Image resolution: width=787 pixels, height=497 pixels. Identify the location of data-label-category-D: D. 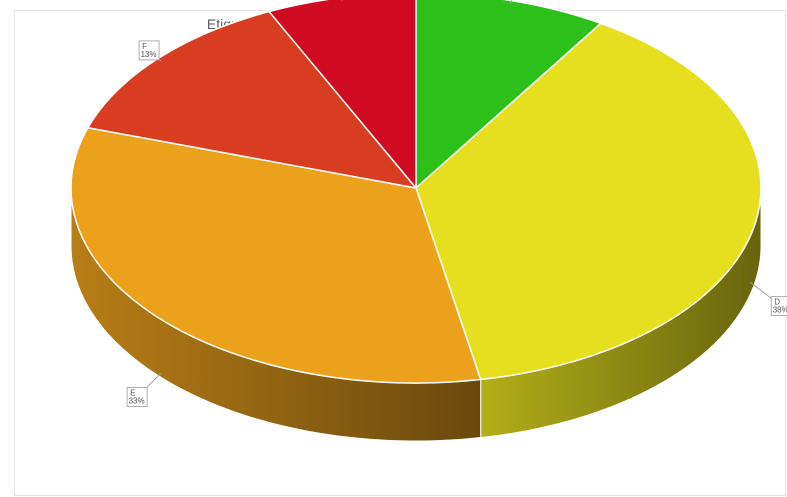
(777, 301).